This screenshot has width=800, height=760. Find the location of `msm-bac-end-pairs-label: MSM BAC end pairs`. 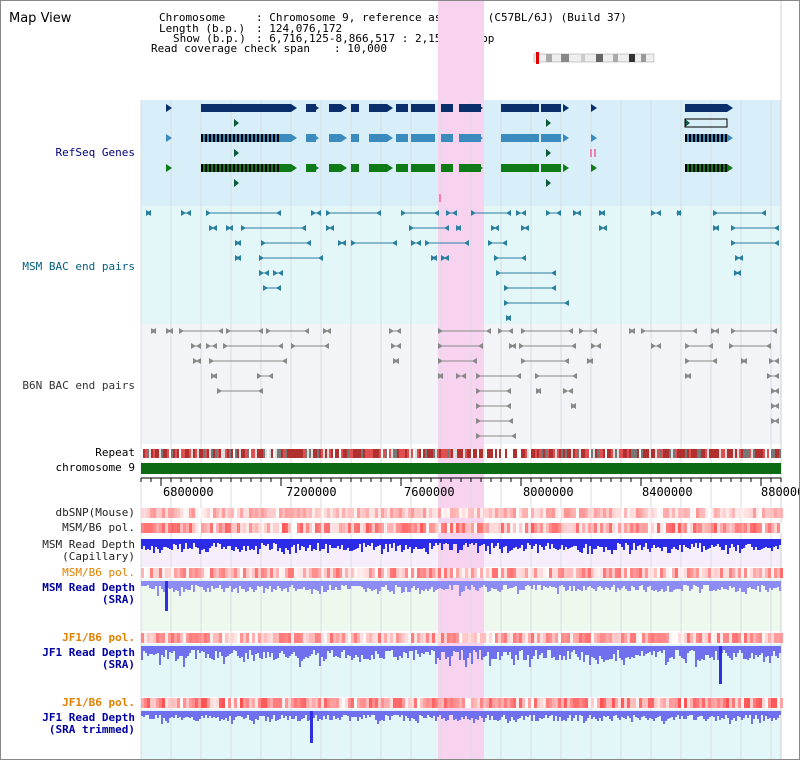

msm-bac-end-pairs-label: MSM BAC end pairs is located at coordinates (78, 266).